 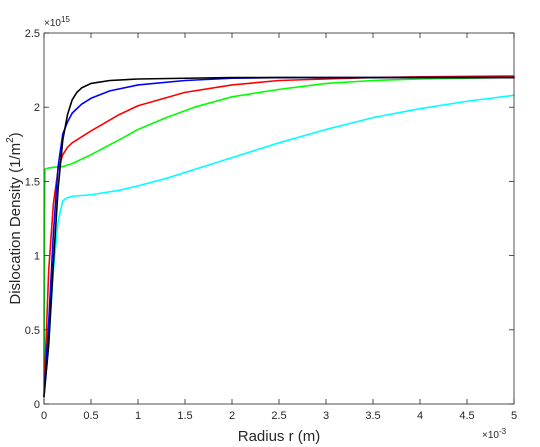 I want to click on y-tick-label: 0.5, so click(x=32, y=331).